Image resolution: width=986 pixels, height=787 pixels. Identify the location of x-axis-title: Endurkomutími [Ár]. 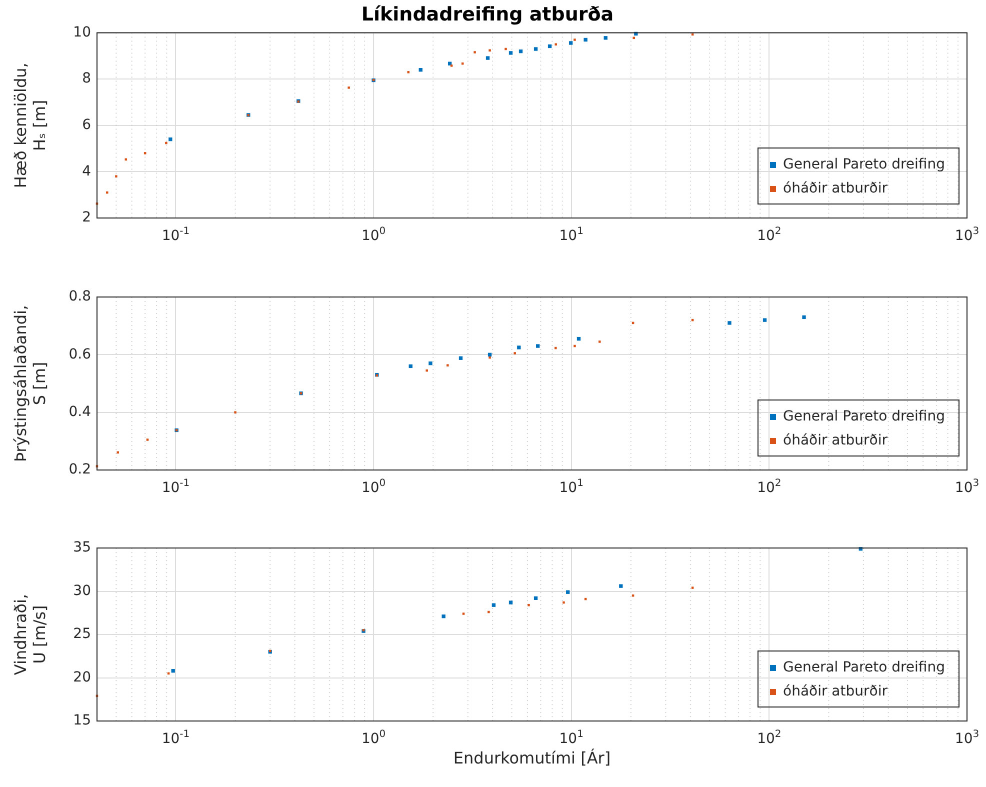
(532, 758).